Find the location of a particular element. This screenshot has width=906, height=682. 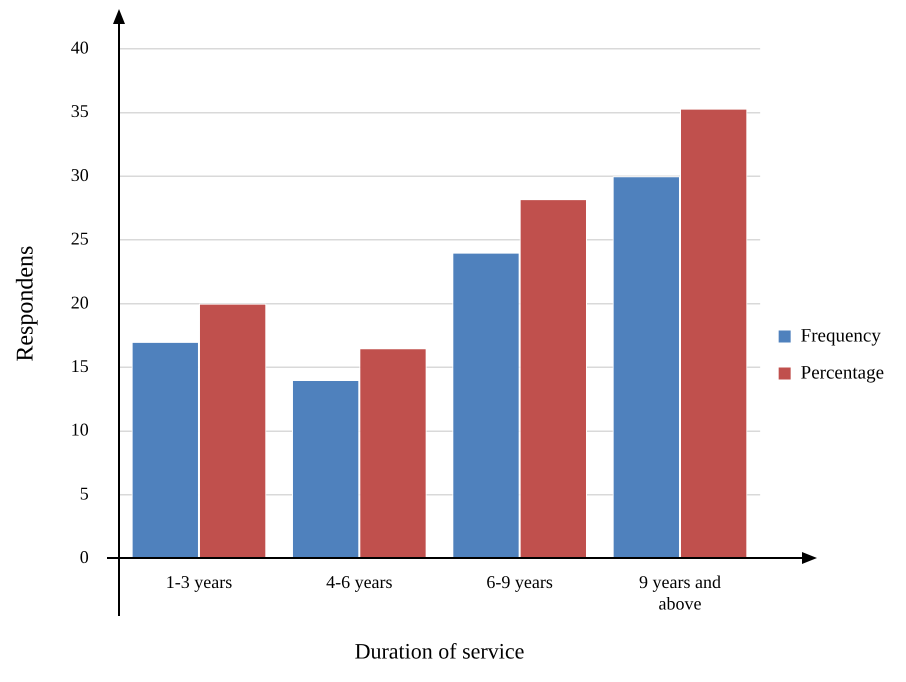

x-tick-label: 9 years and above is located at coordinates (680, 593).